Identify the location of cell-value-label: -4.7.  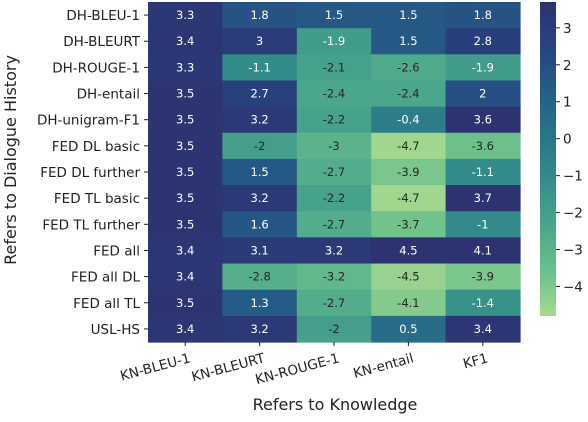
(408, 146).